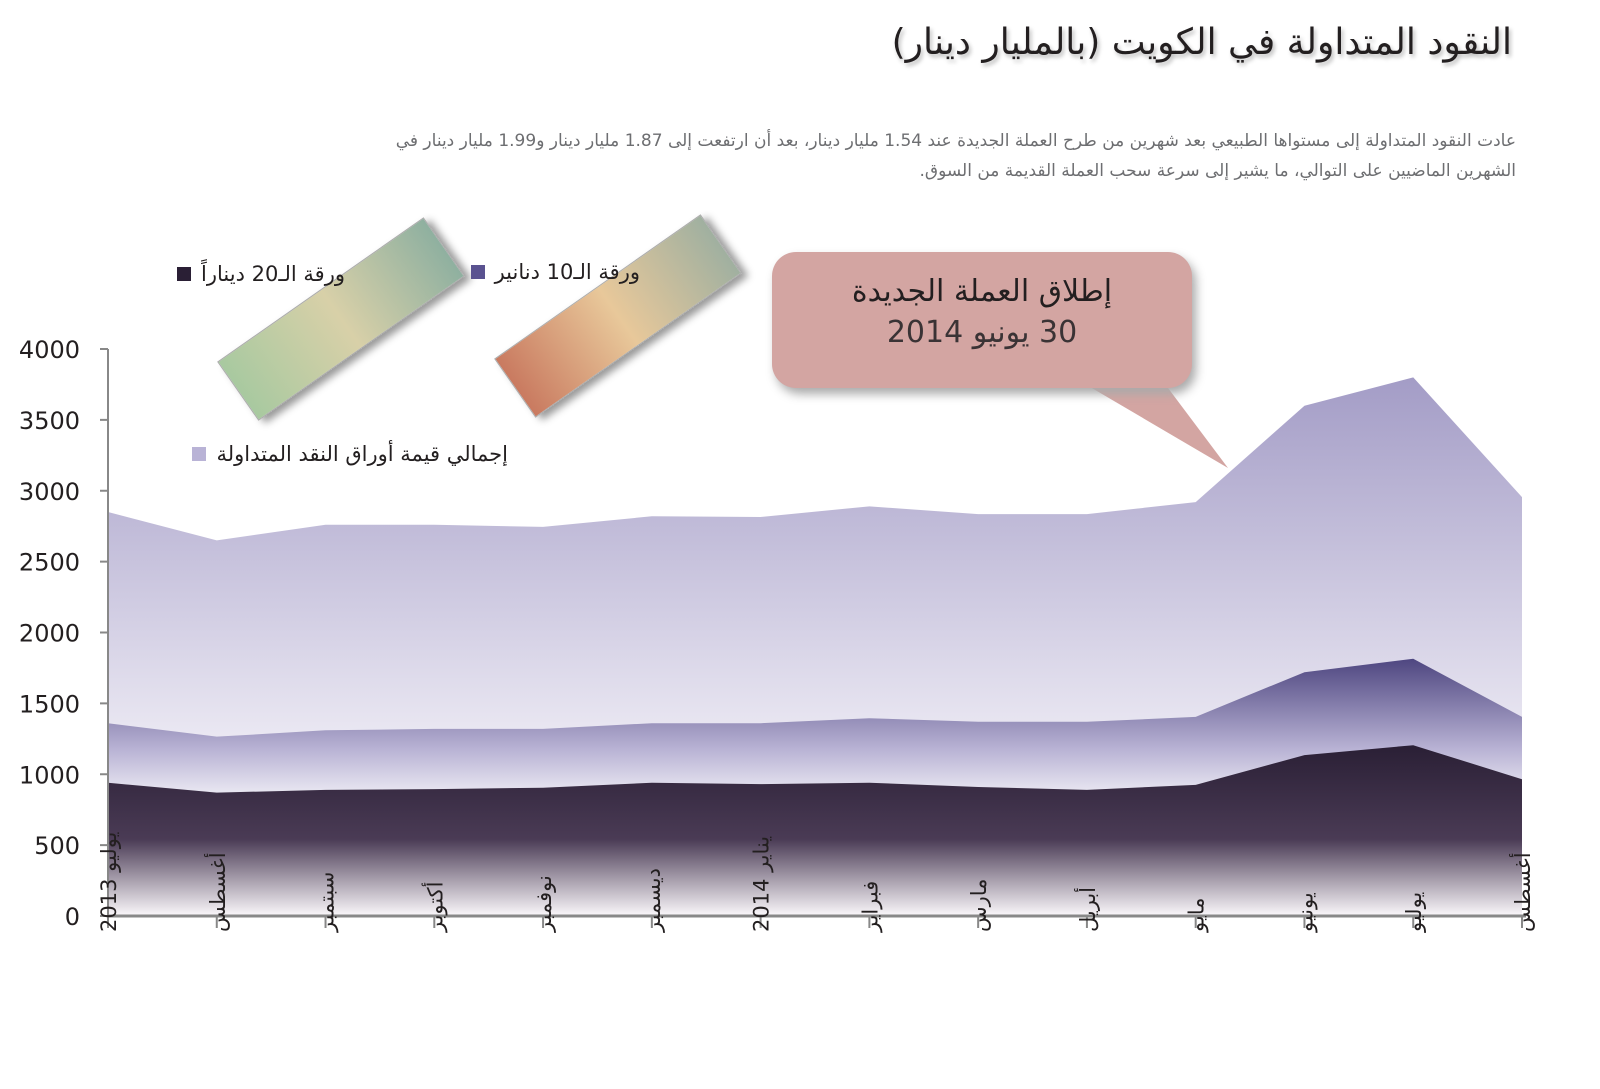 This screenshot has width=1600, height=1089. I want to click on legend-twenty: ورقة الـ20 ديناراً, so click(261, 274).